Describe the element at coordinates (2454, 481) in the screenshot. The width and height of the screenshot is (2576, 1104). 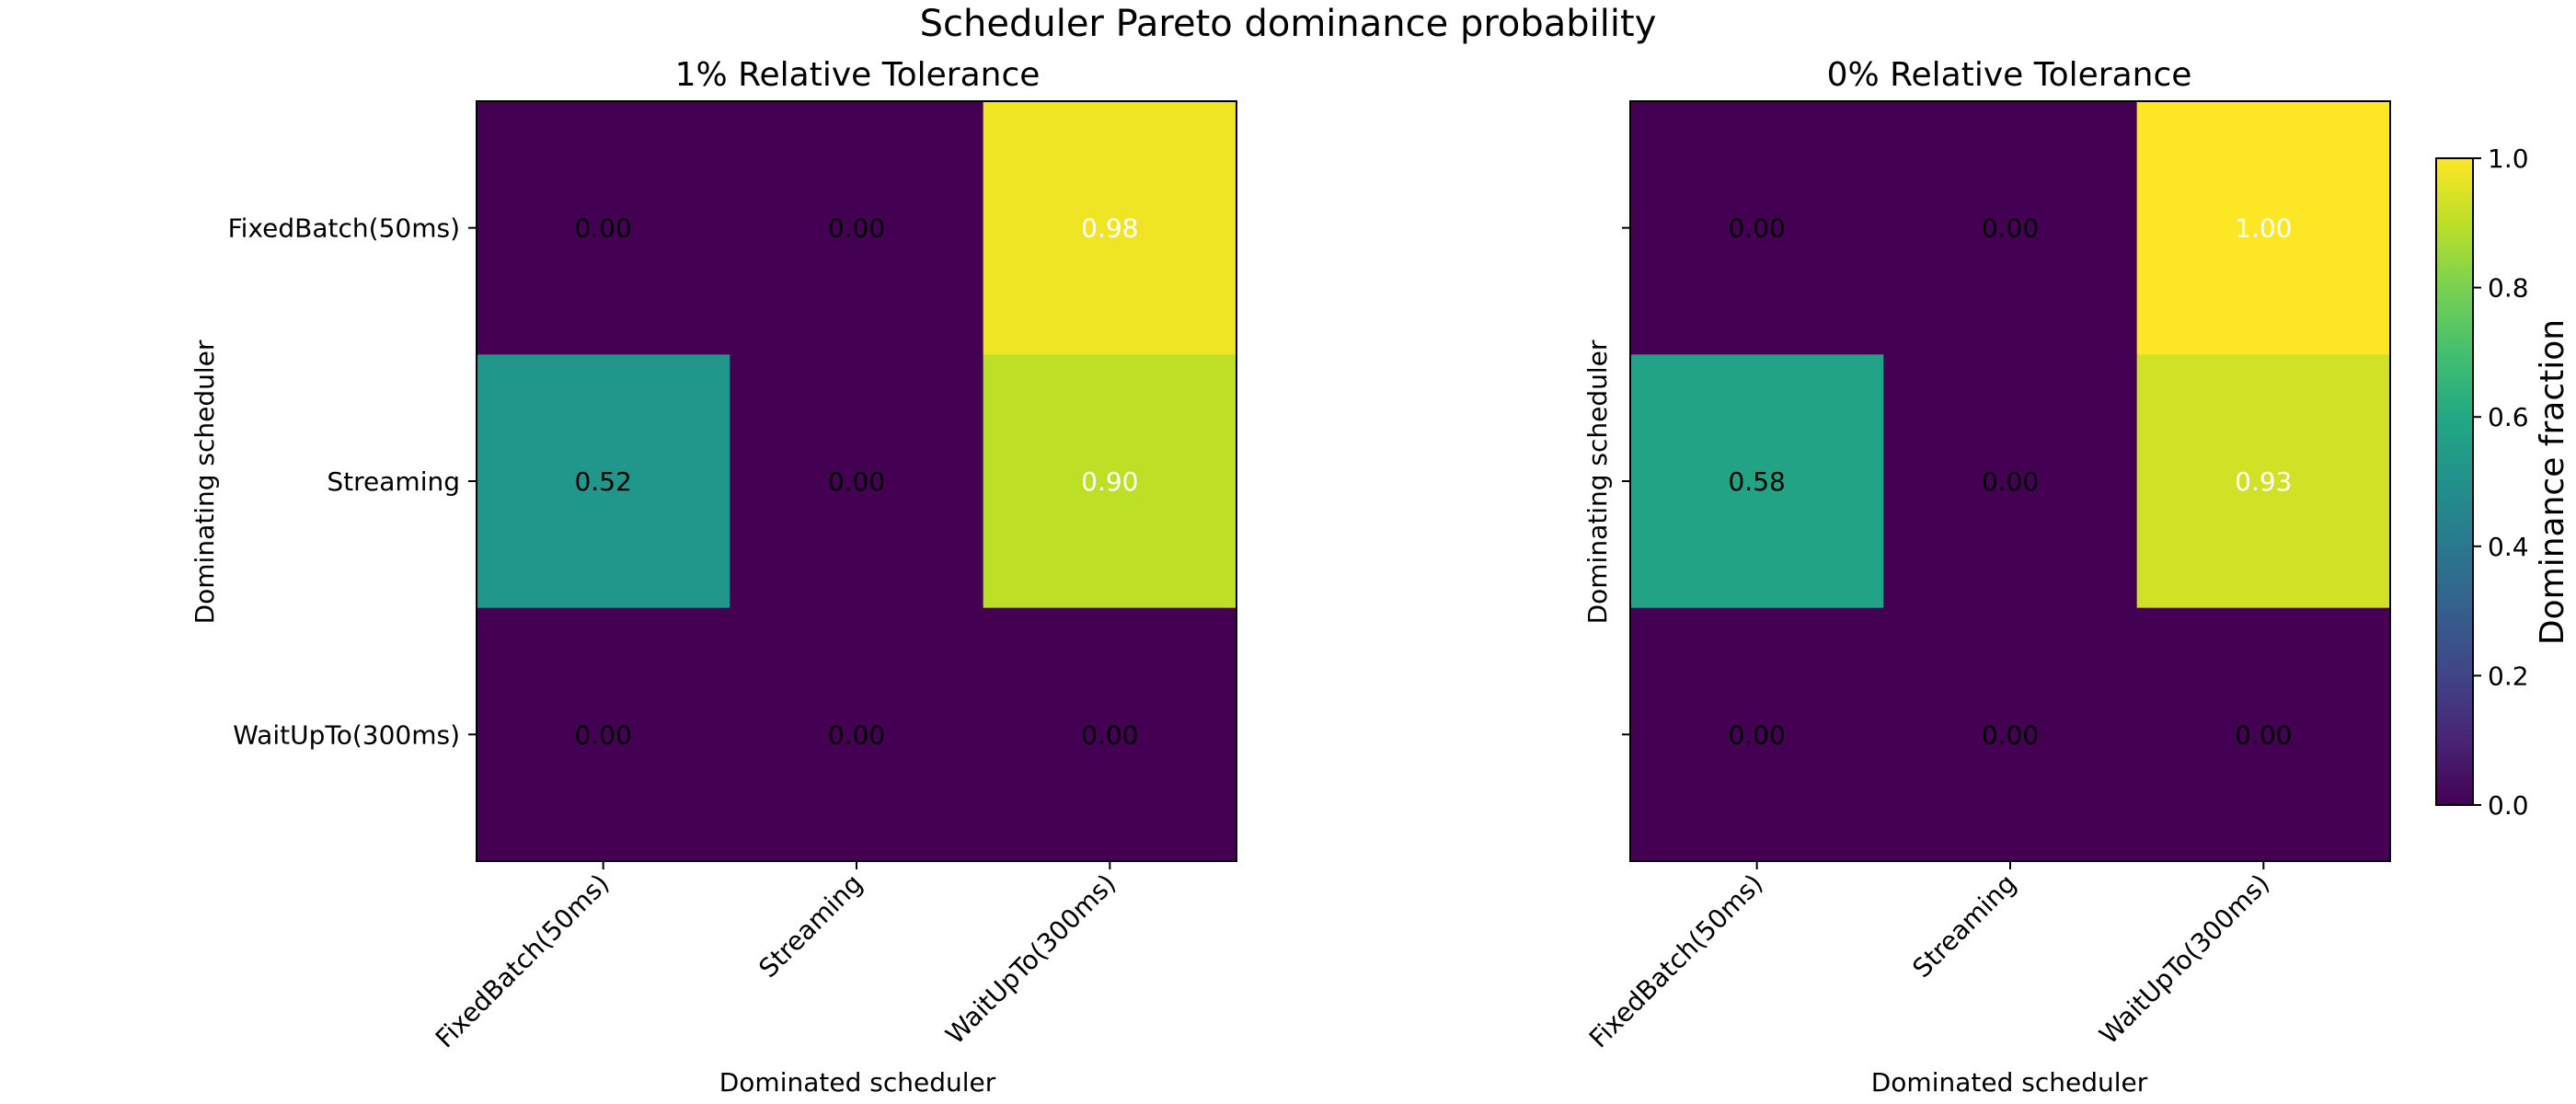
I see `colorbar-gradient` at that location.